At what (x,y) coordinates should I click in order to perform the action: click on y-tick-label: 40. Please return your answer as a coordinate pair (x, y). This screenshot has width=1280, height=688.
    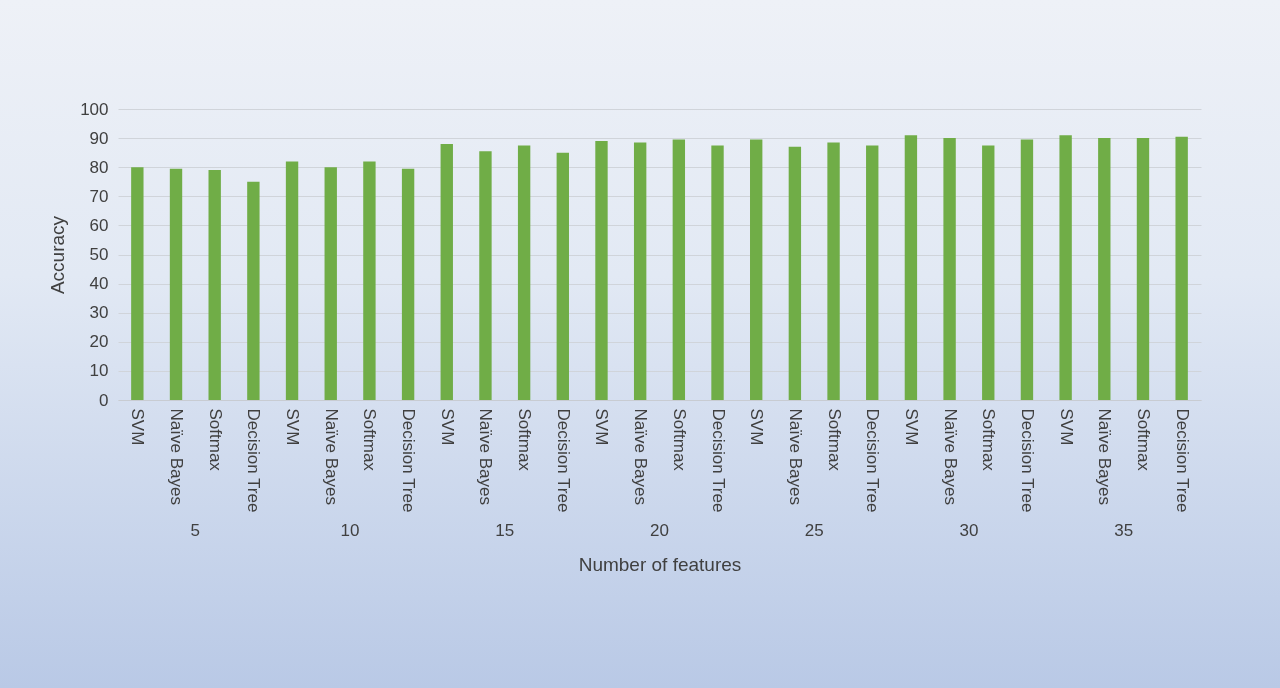
    Looking at the image, I should click on (99, 284).